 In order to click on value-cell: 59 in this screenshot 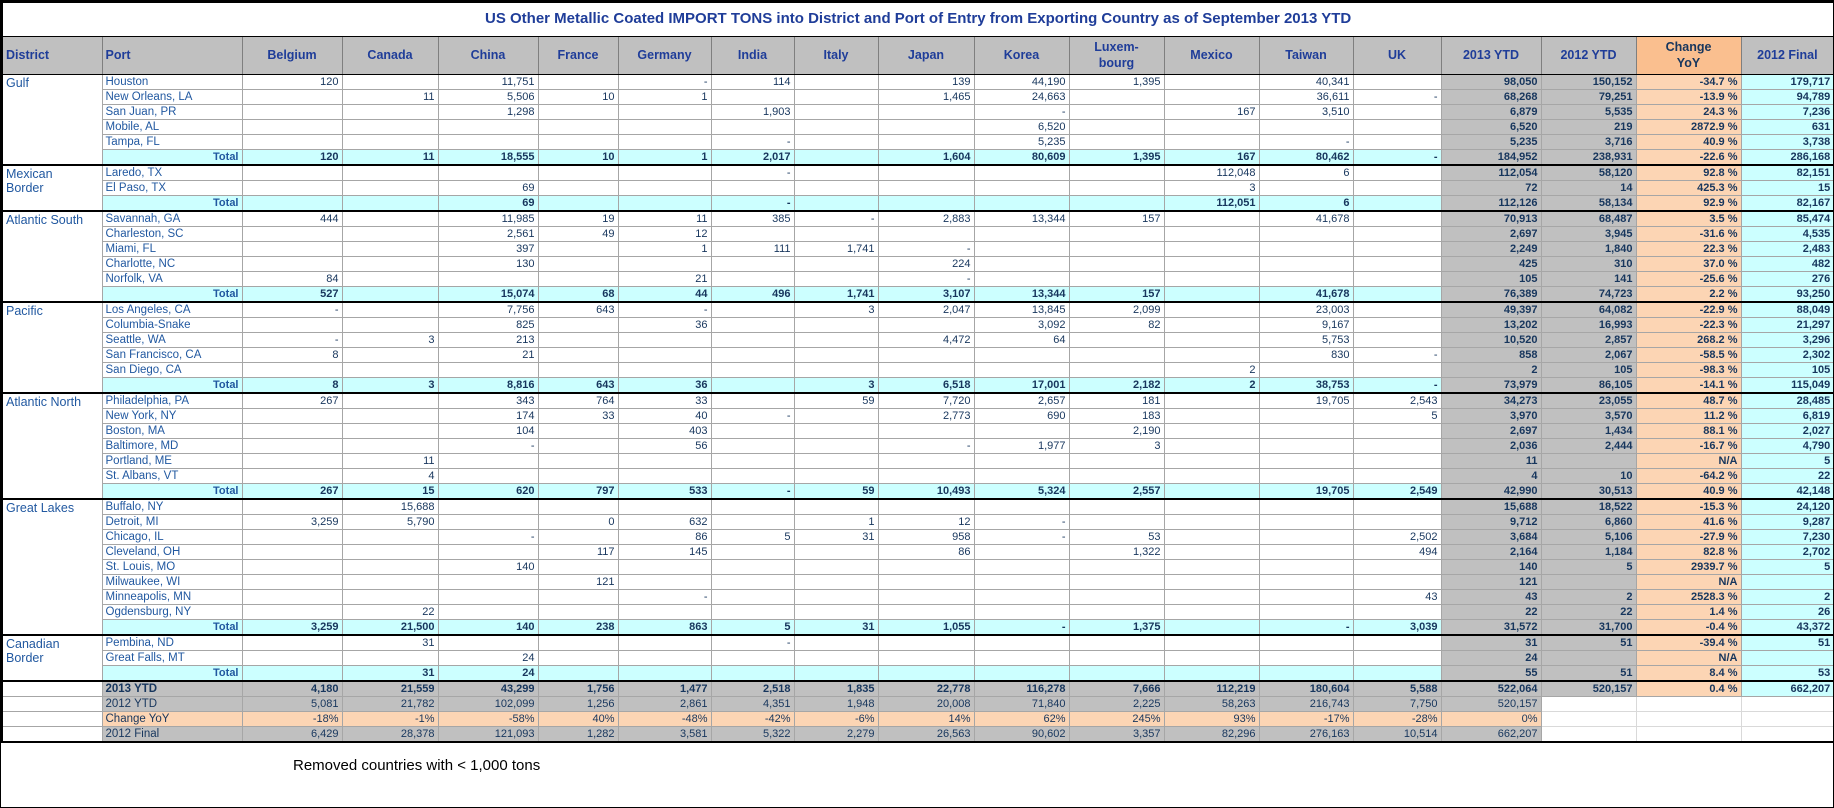, I will do `click(836, 400)`.